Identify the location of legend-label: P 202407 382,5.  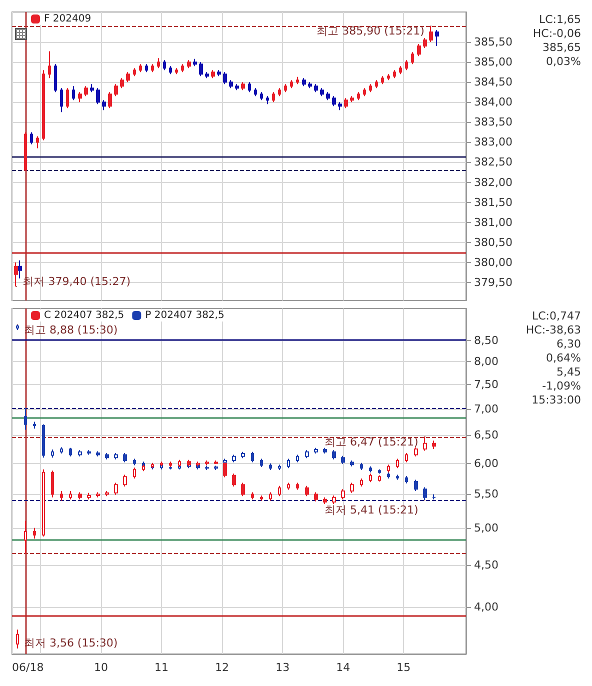
(184, 315).